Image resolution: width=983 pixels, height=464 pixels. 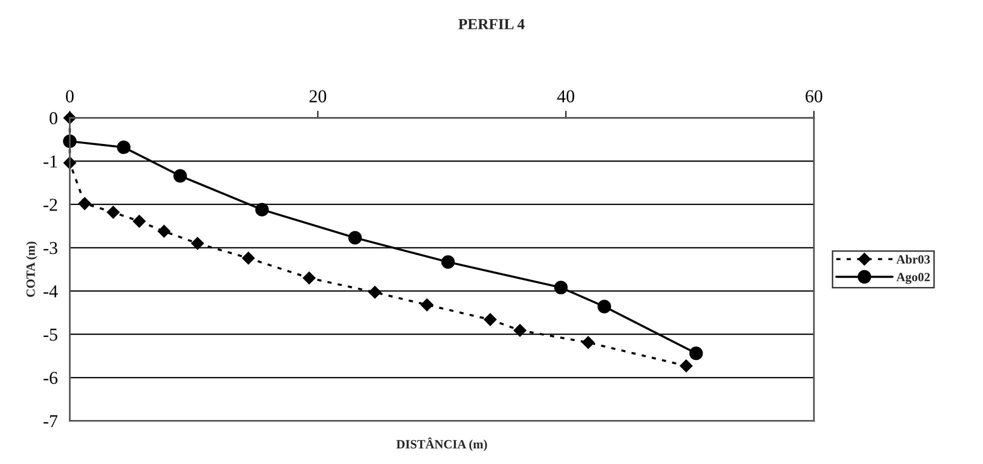 What do you see at coordinates (54, 118) in the screenshot?
I see `y-tick-label: 0` at bounding box center [54, 118].